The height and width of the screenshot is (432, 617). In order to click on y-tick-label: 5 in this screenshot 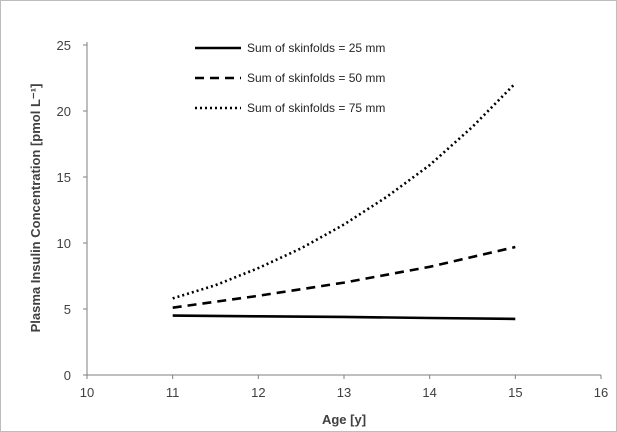, I will do `click(67, 309)`.